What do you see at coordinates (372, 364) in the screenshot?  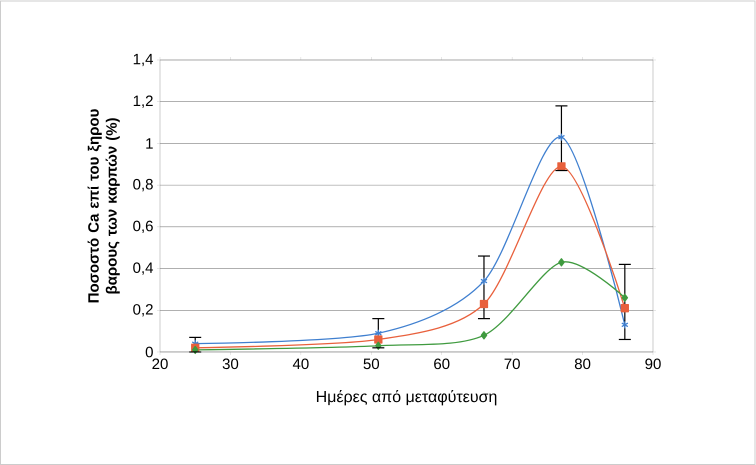 I see `x-tick-label: 50` at bounding box center [372, 364].